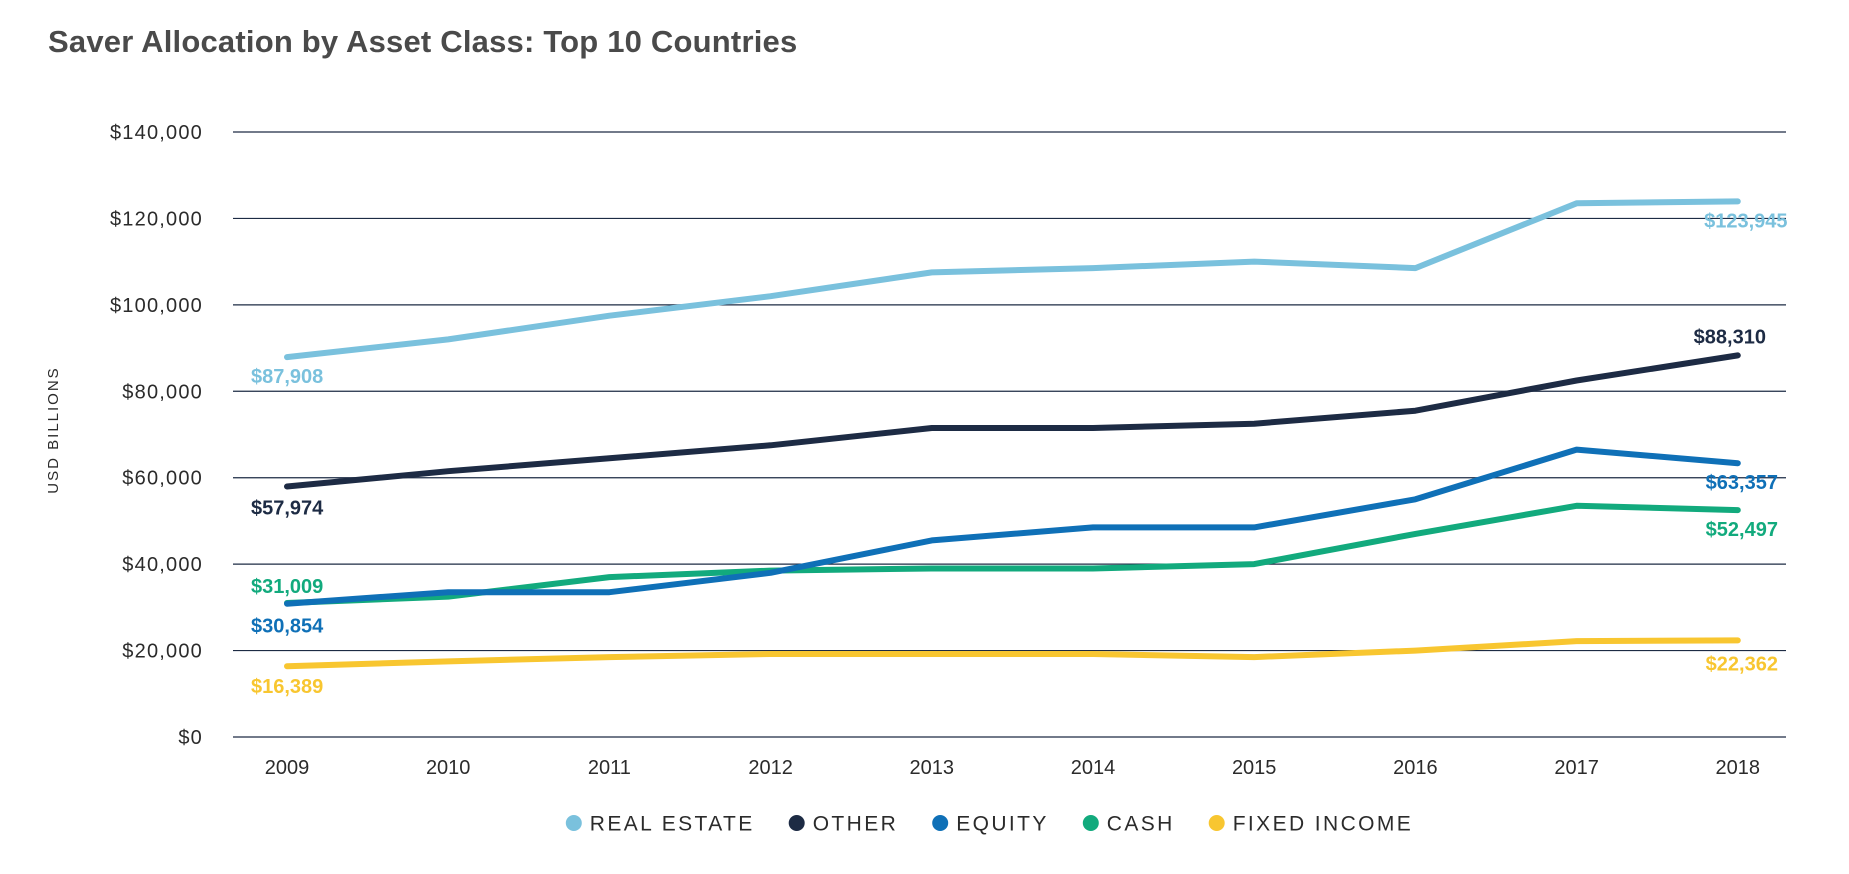 This screenshot has width=1849, height=874. What do you see at coordinates (162, 479) in the screenshot?
I see `y-tick-label: $60,000` at bounding box center [162, 479].